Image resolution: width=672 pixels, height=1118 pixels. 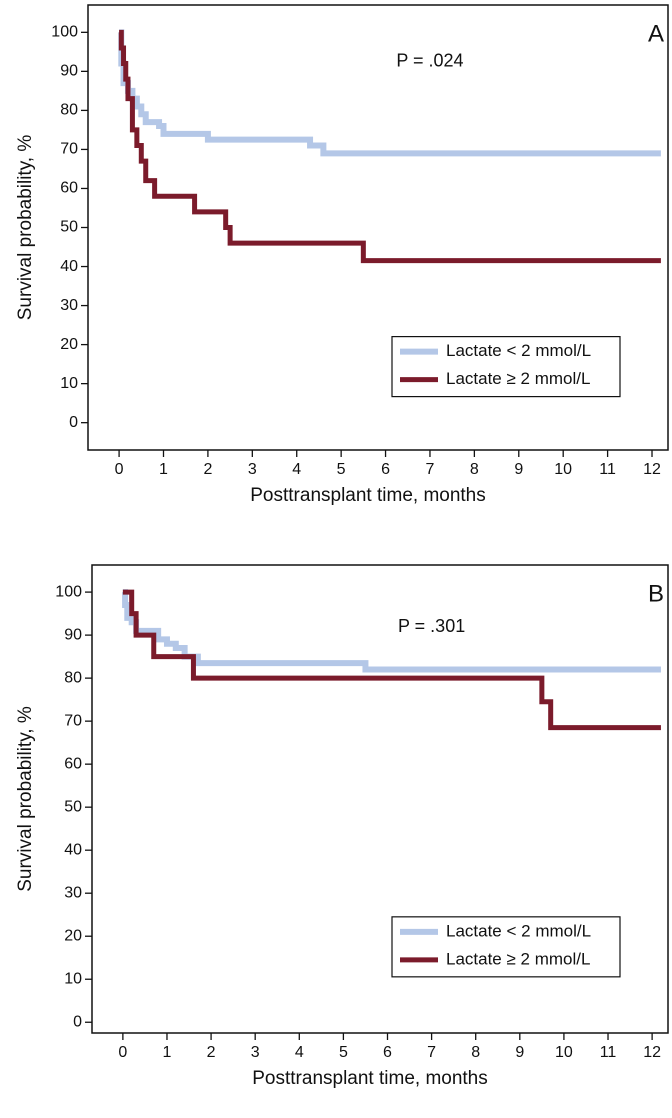 What do you see at coordinates (656, 33) in the screenshot?
I see `panel-label: A` at bounding box center [656, 33].